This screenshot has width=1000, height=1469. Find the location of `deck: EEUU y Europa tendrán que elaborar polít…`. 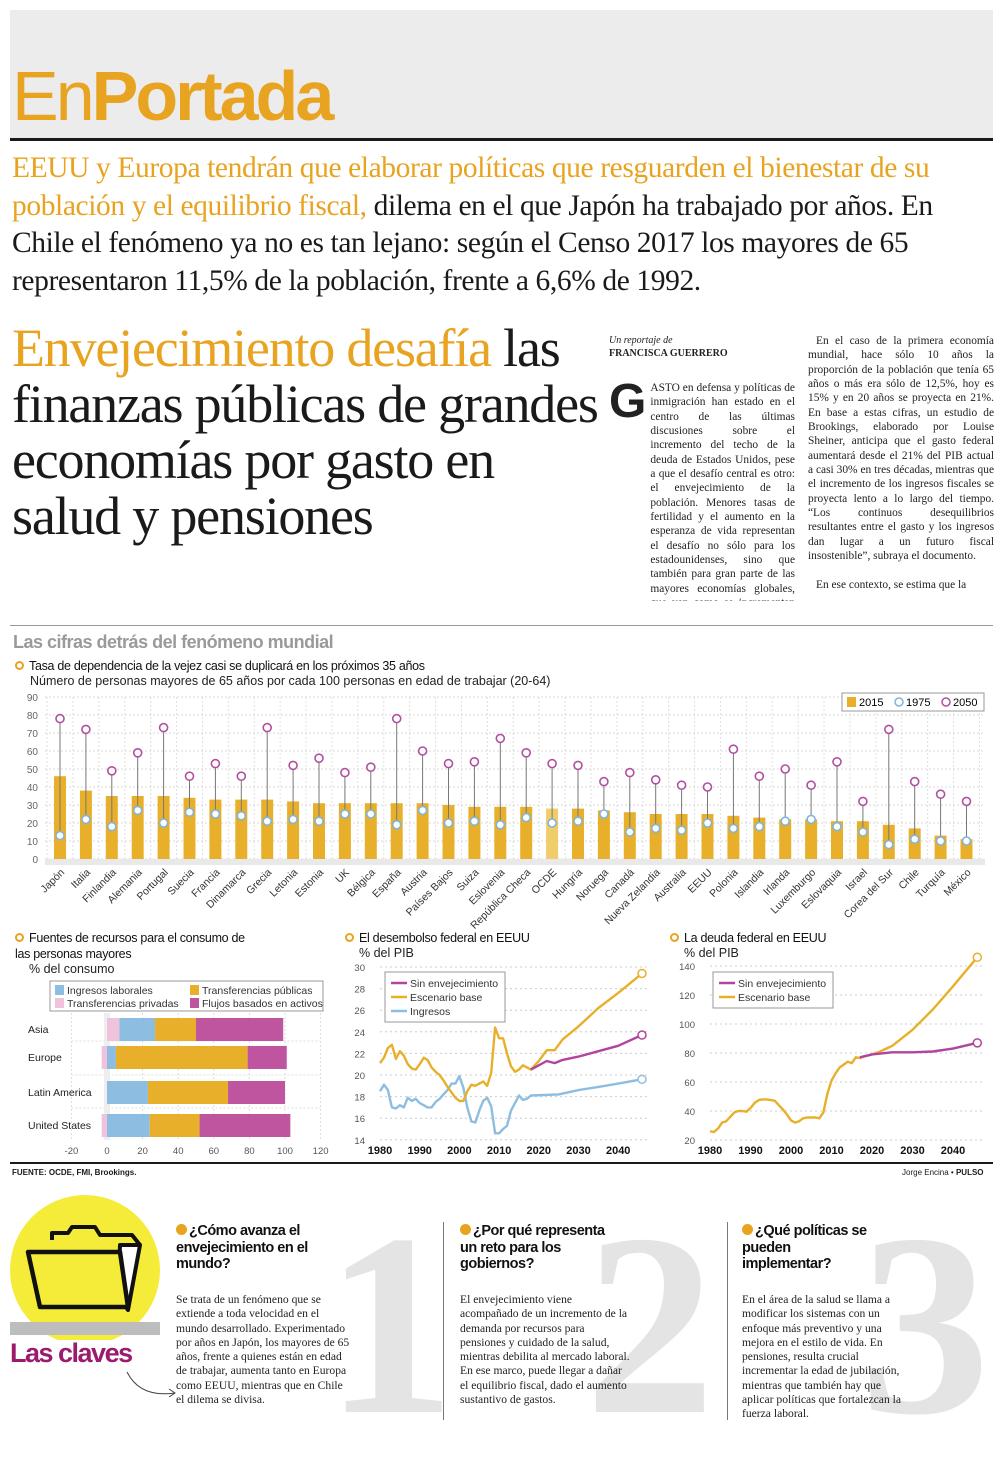

deck: EEUU y Europa tendrán que elaborar polít… is located at coordinates (504, 225).